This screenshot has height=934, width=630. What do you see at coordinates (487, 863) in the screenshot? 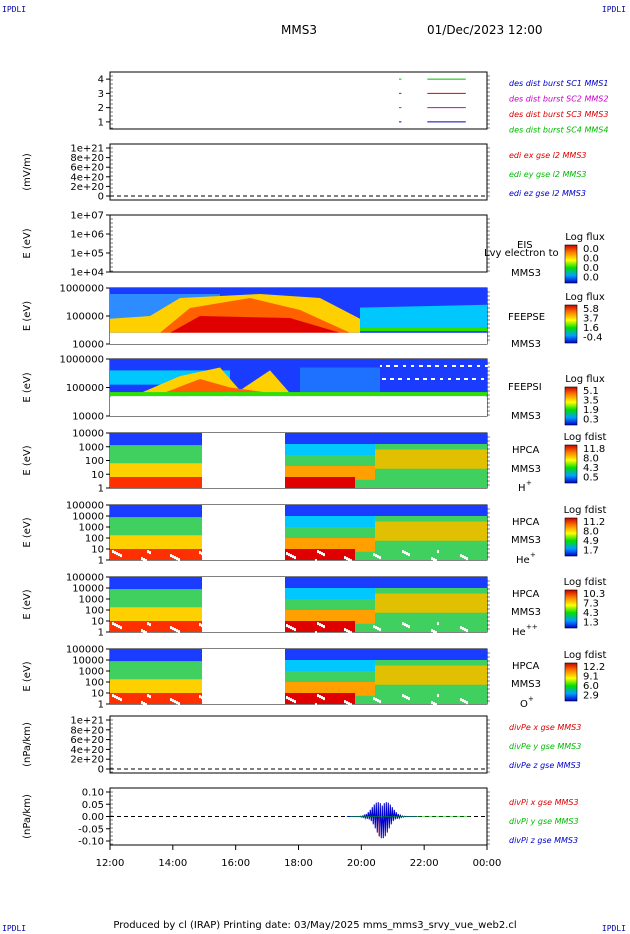
I see `x-axis-tick-label: 00:00` at bounding box center [487, 863].